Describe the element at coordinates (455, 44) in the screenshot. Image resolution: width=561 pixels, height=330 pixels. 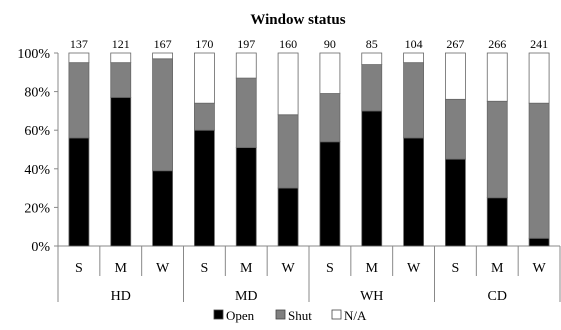
I see `total-label: 267` at that location.